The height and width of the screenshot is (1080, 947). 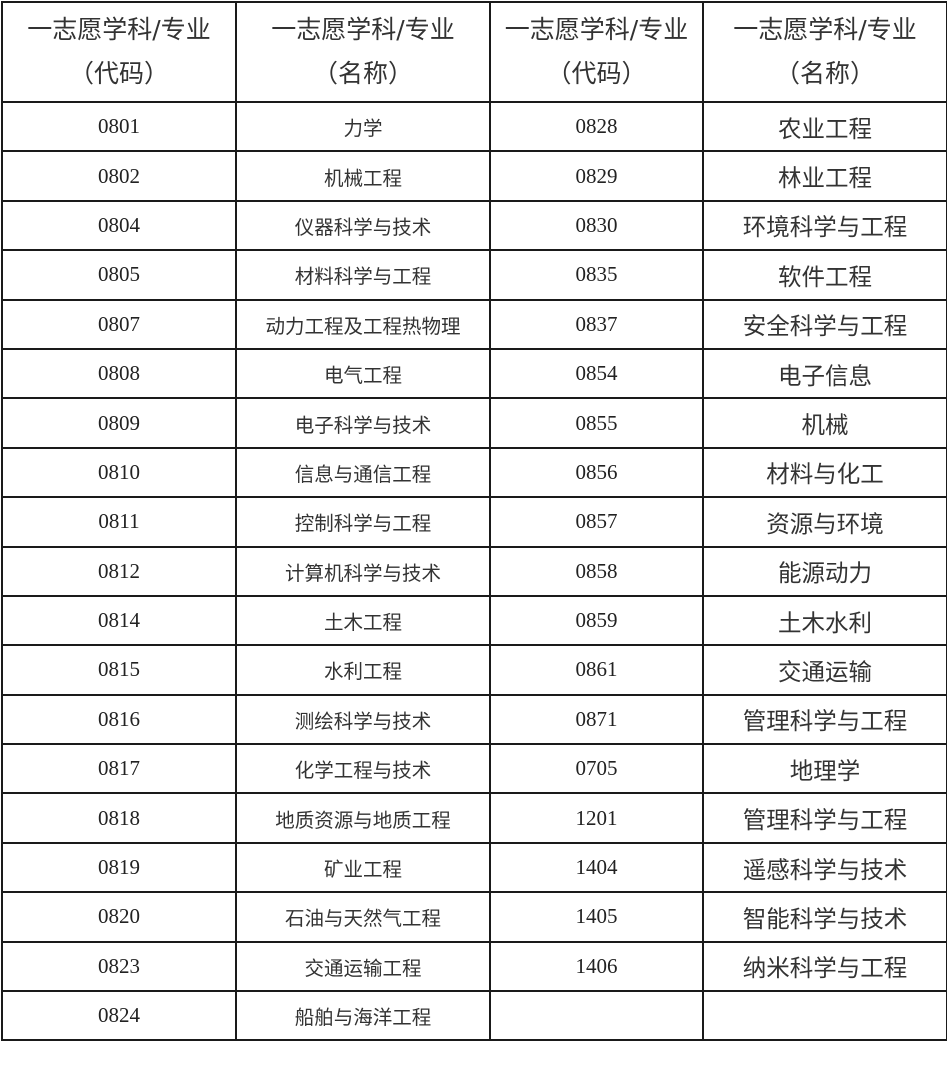 I want to click on code-2-cell: 0858, so click(x=596, y=571).